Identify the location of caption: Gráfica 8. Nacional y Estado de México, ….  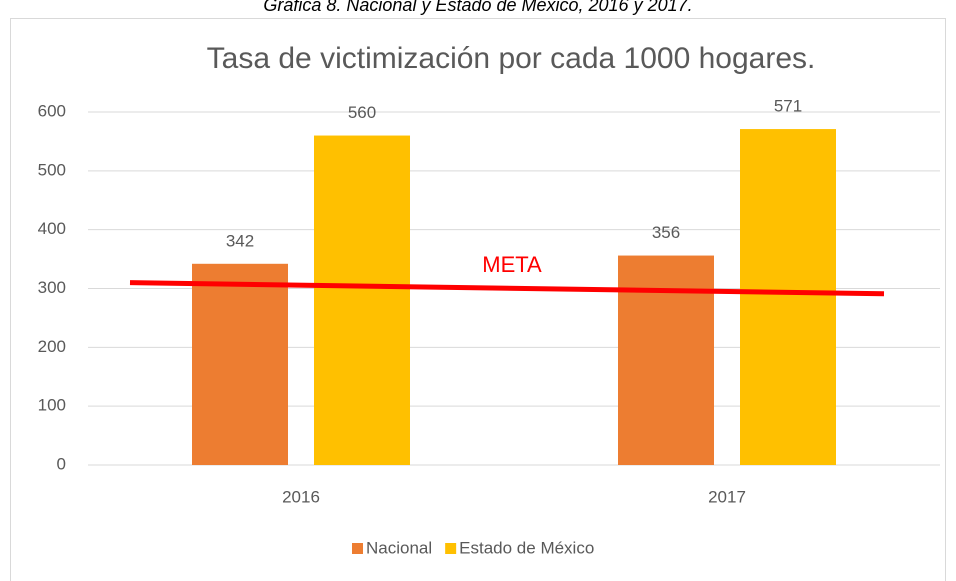
(477, 7).